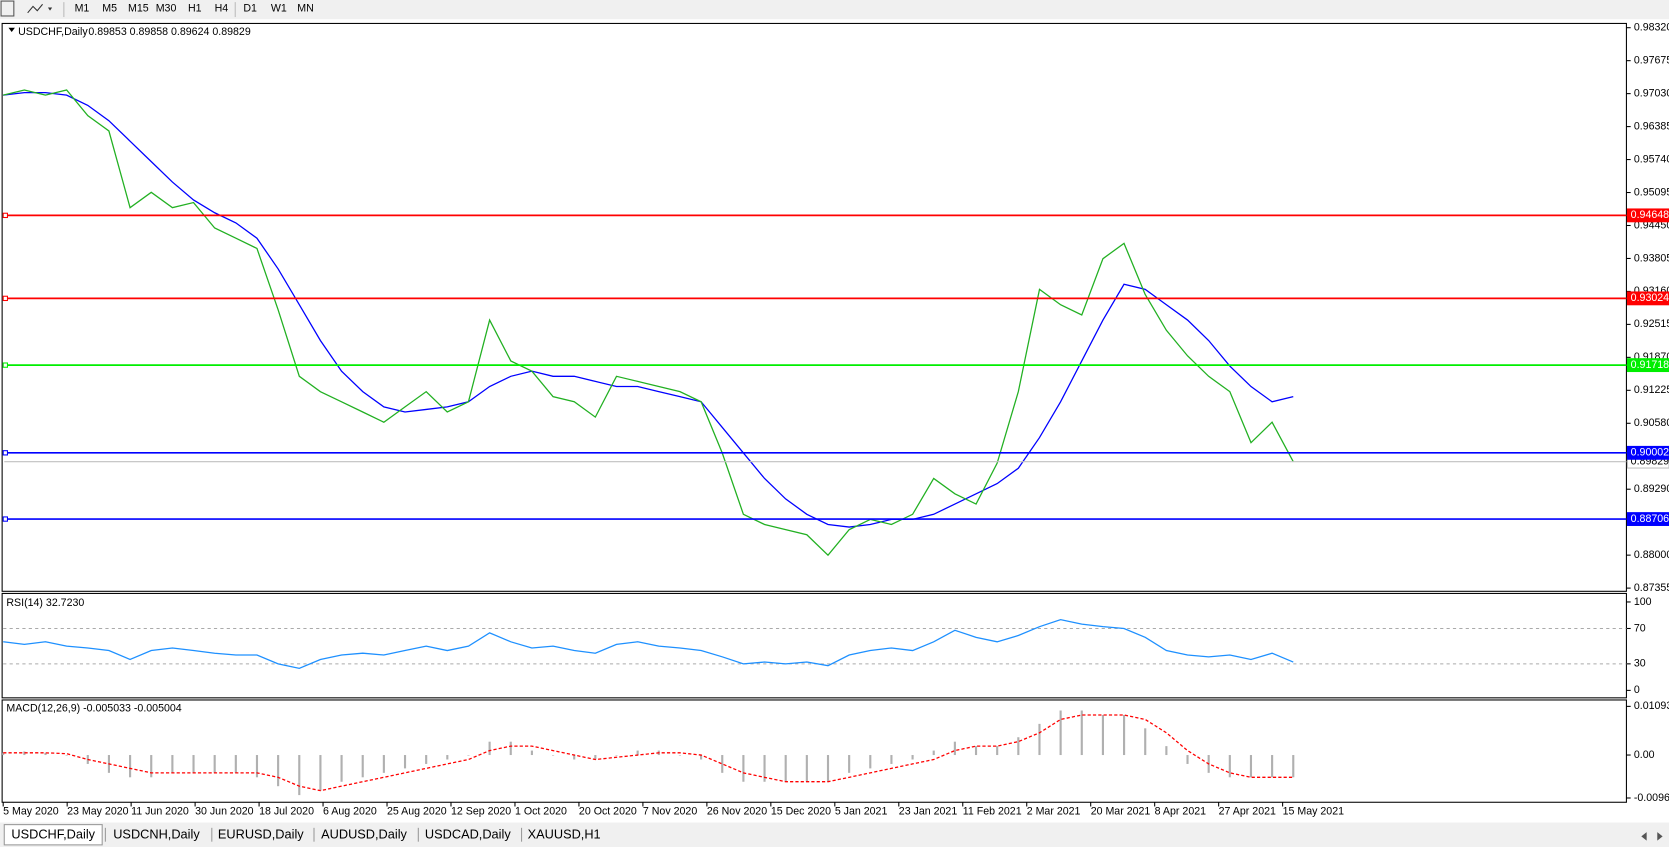 The image size is (1669, 847). Describe the element at coordinates (928, 812) in the screenshot. I see `x-tick-label: 23 Jan 2021` at that location.